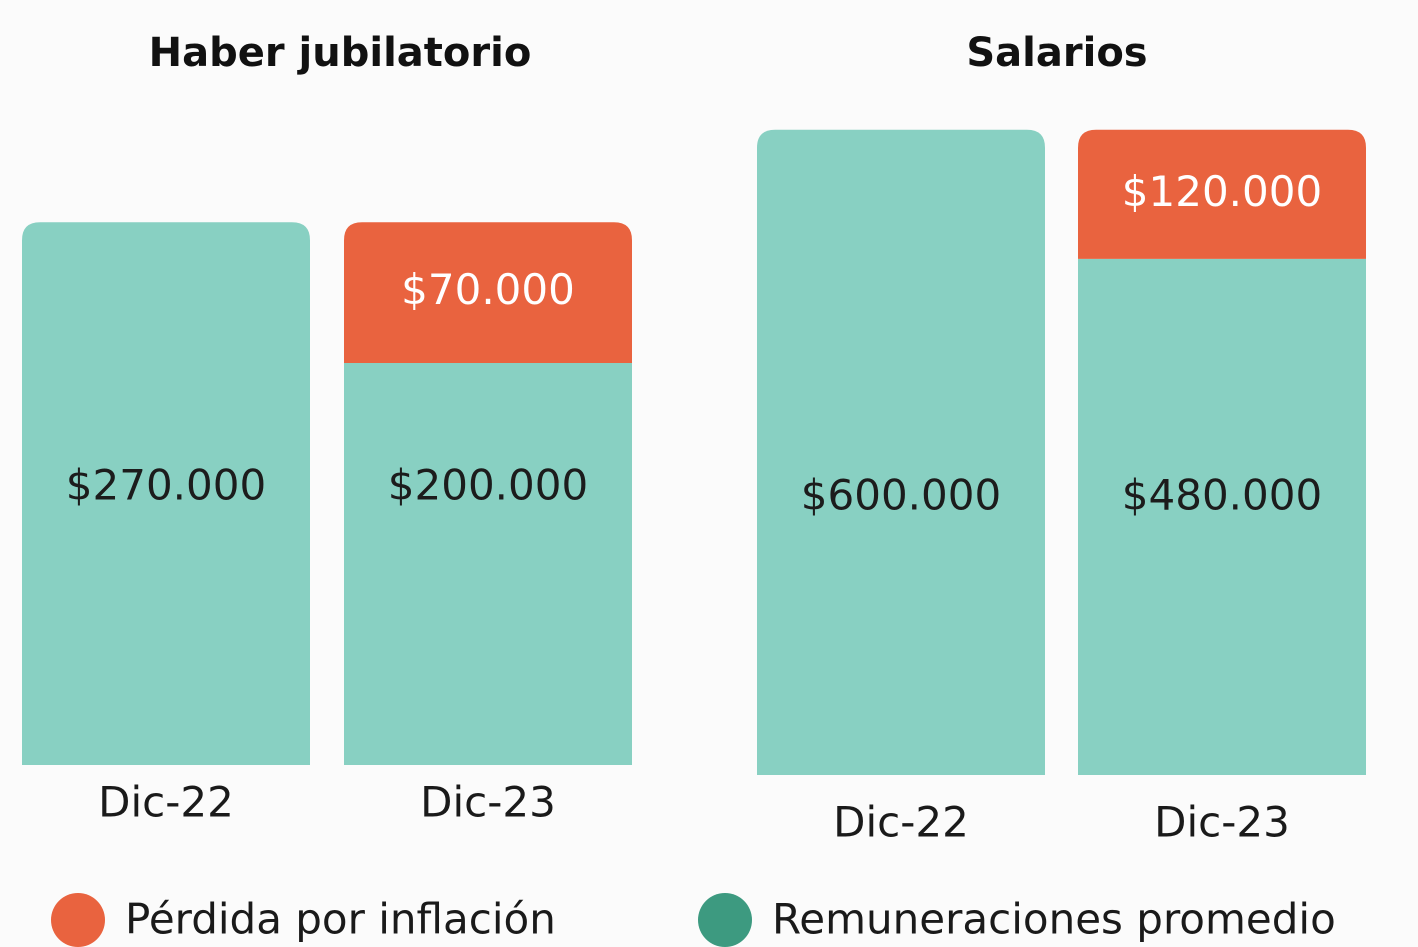 Image resolution: width=1418 pixels, height=947 pixels. What do you see at coordinates (166, 485) in the screenshot?
I see `value-label: $270.000` at bounding box center [166, 485].